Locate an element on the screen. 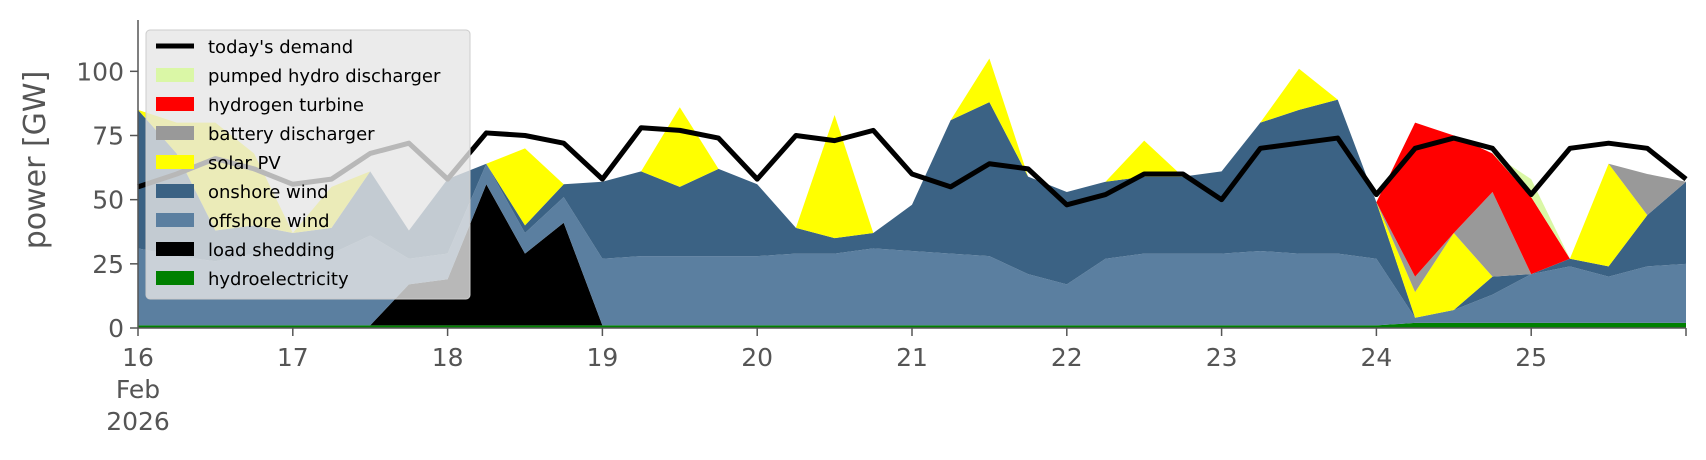 This screenshot has height=460, width=1706. x-tick-label: 19 is located at coordinates (602, 357).